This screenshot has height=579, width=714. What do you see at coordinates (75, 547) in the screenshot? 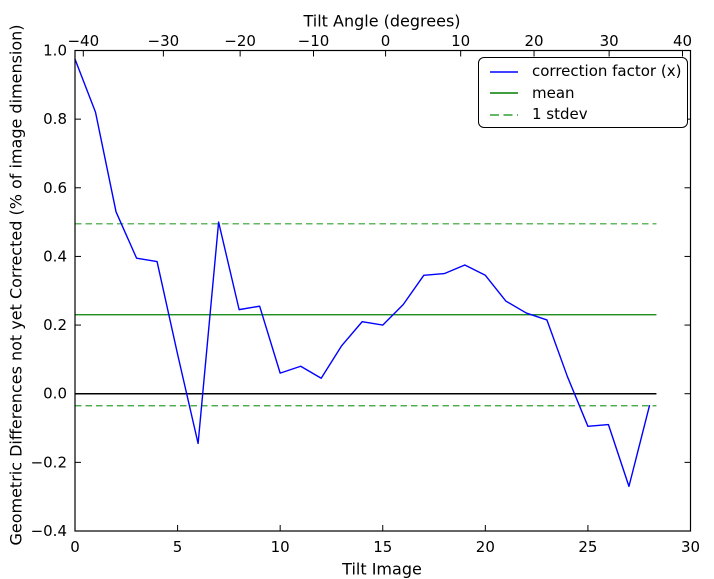
I see `x-tick-bottom-label: 0` at bounding box center [75, 547].